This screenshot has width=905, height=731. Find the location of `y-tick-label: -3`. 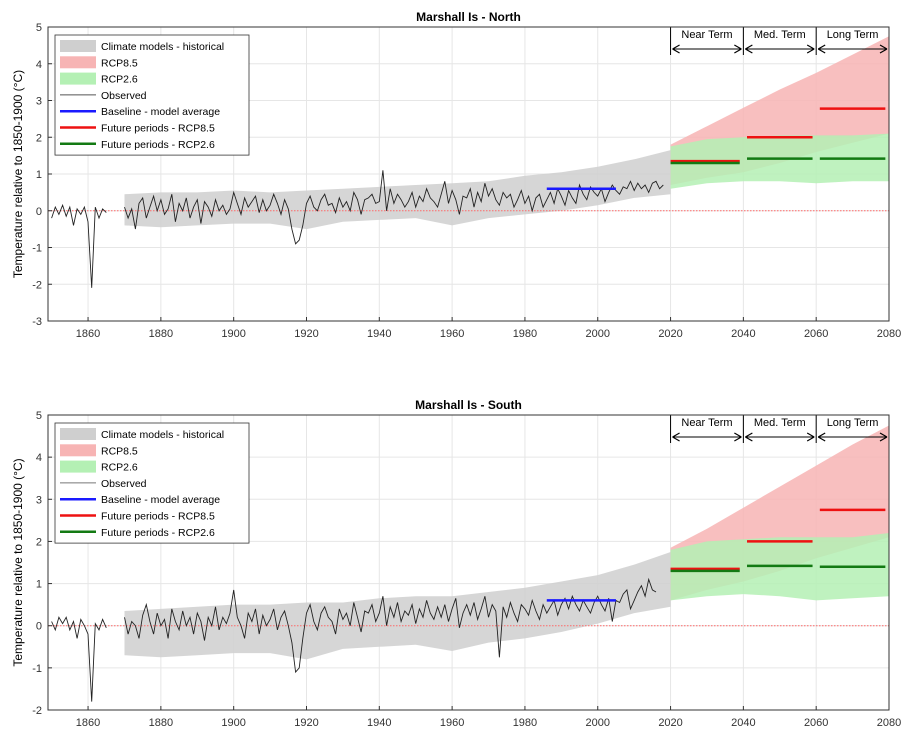

y-tick-label: -3 is located at coordinates (37, 322).